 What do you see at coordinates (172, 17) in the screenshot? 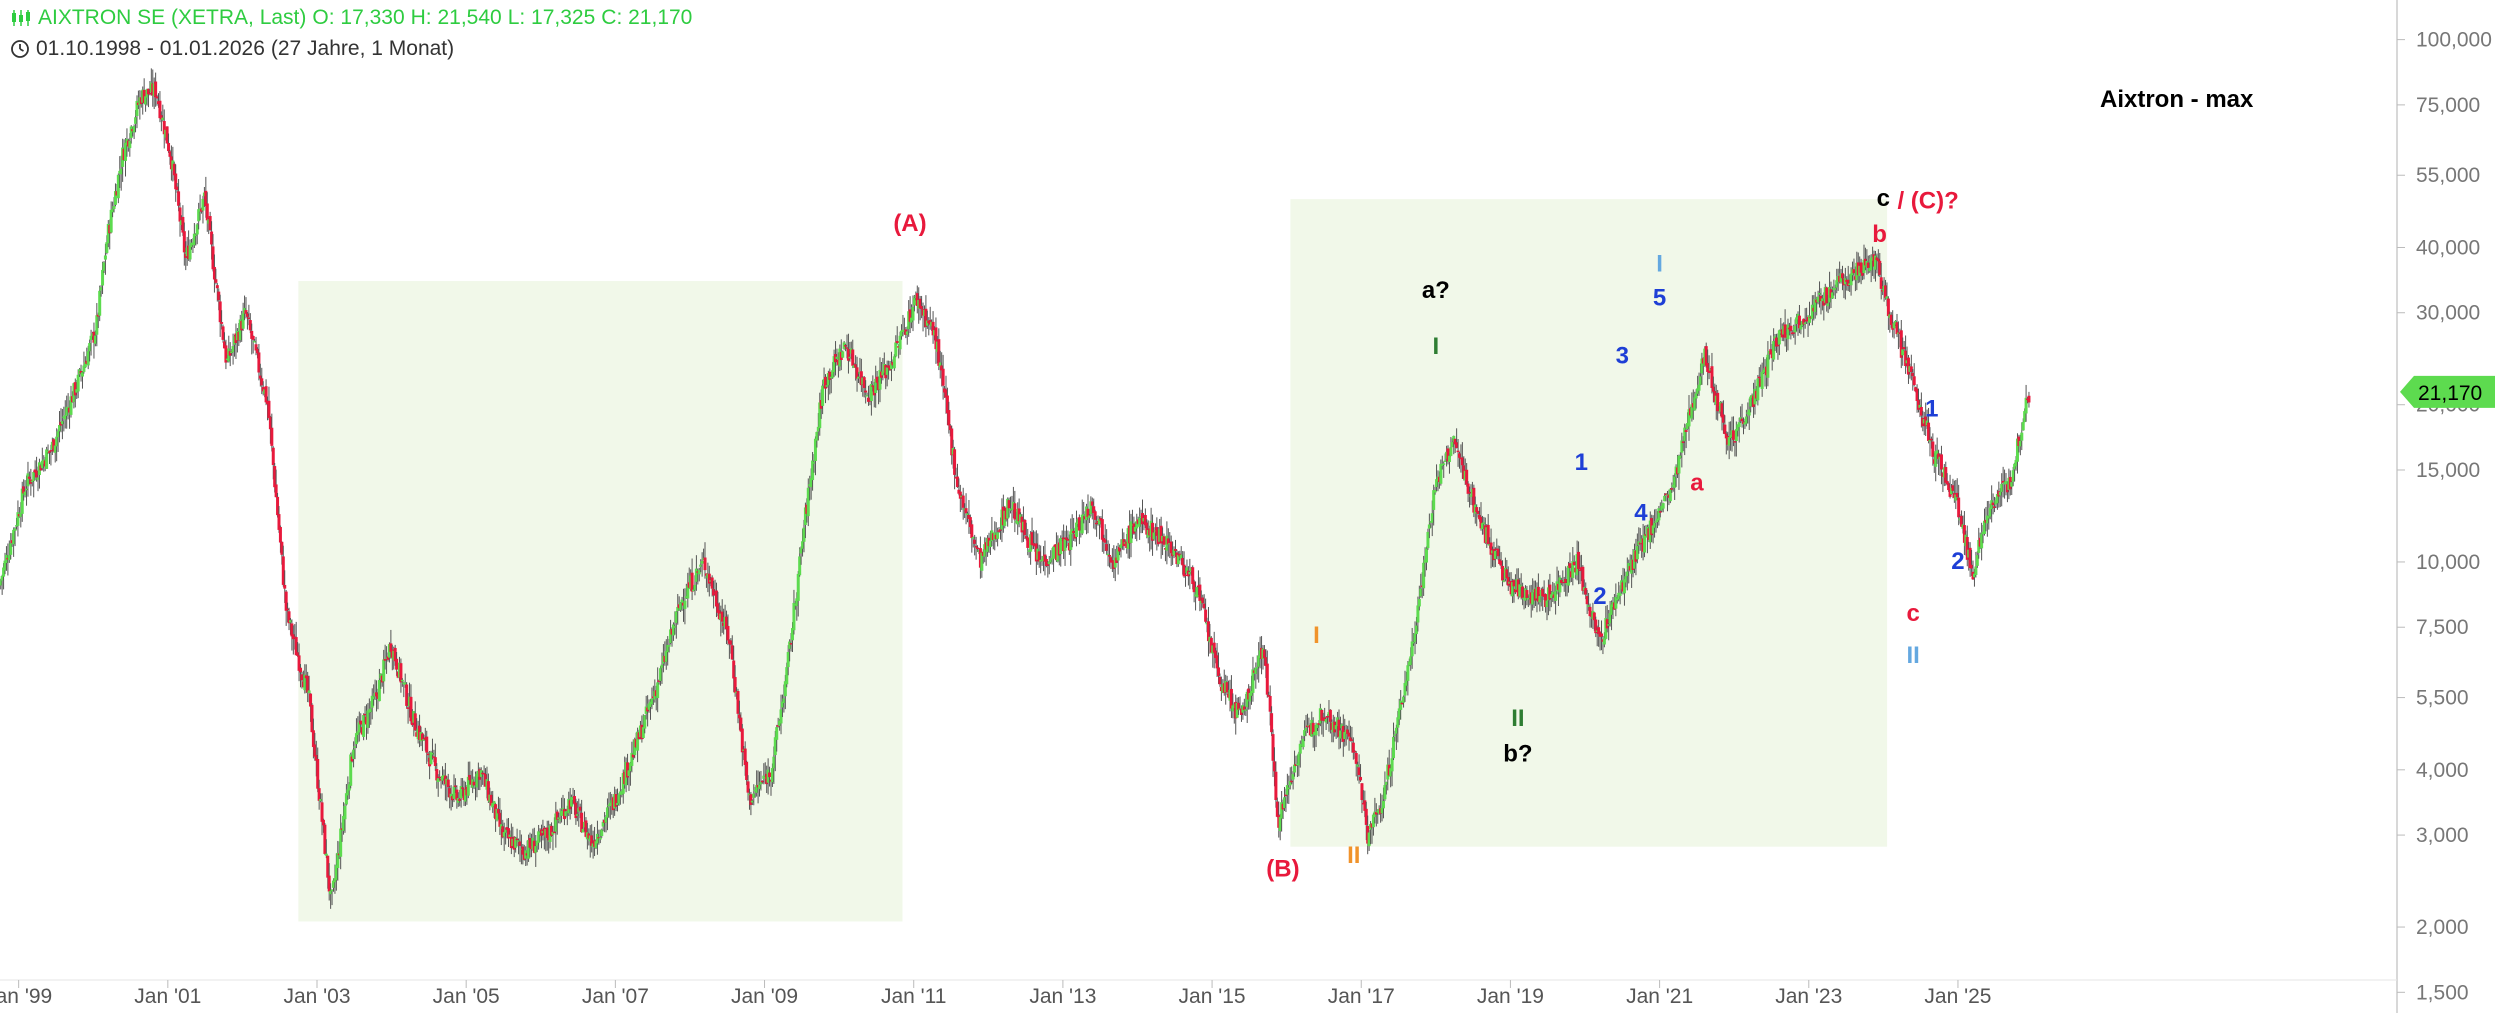
I see `instrument-name: AIXTRON SE (XETRA, Last)` at bounding box center [172, 17].